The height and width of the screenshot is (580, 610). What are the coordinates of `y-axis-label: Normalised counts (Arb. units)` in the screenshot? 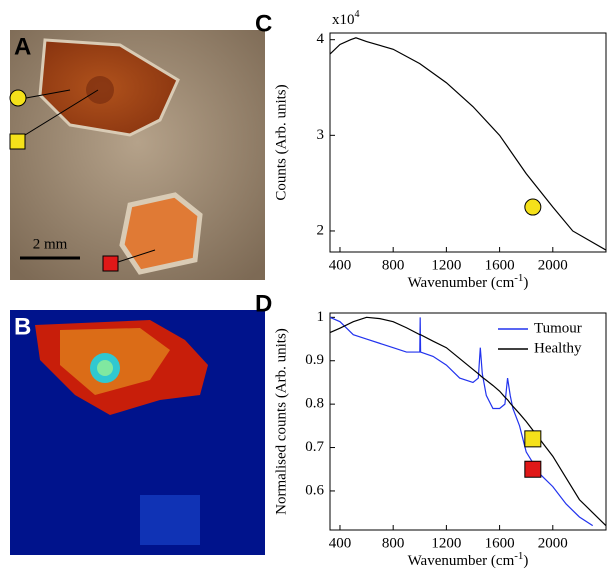 It's located at (281, 421).